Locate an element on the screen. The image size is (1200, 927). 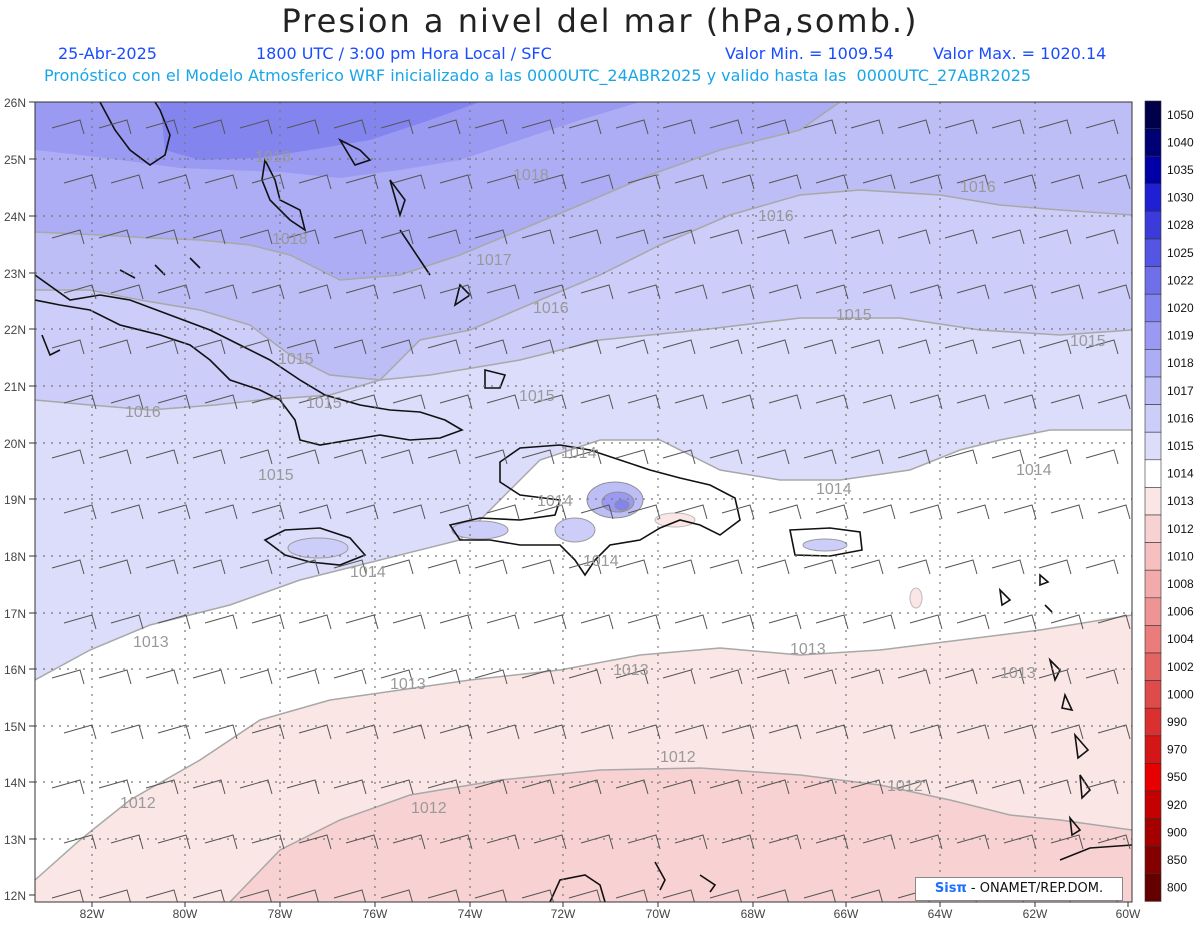
lon-label: 66W is located at coordinates (846, 914).